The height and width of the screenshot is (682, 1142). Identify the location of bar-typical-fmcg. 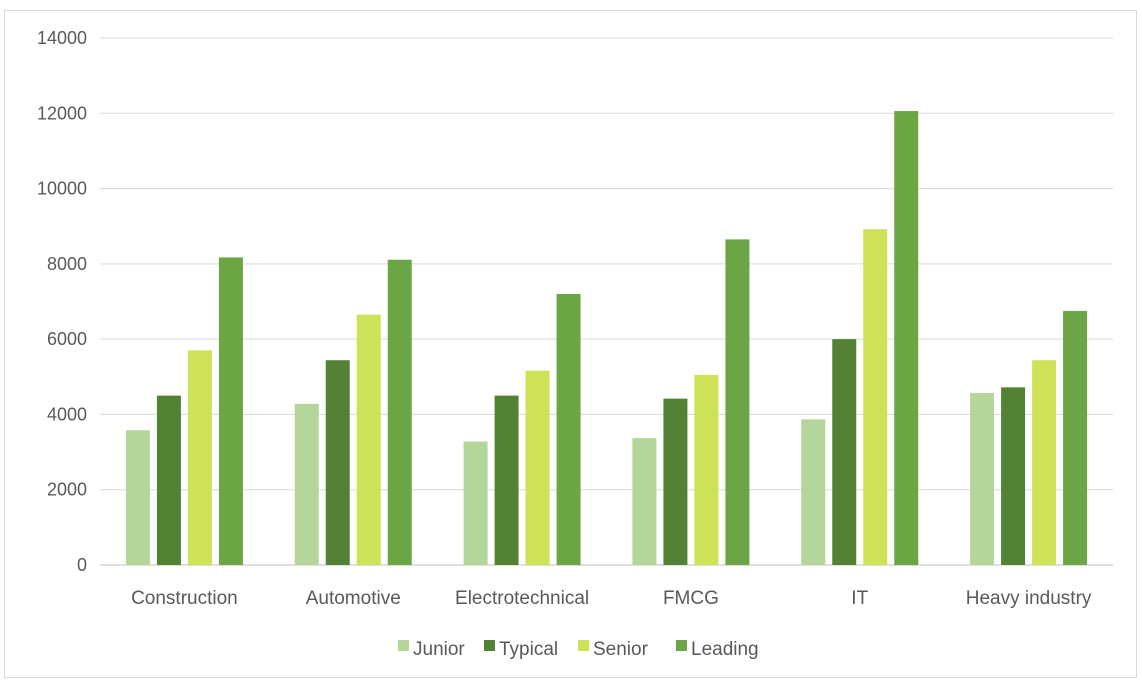
(675, 481).